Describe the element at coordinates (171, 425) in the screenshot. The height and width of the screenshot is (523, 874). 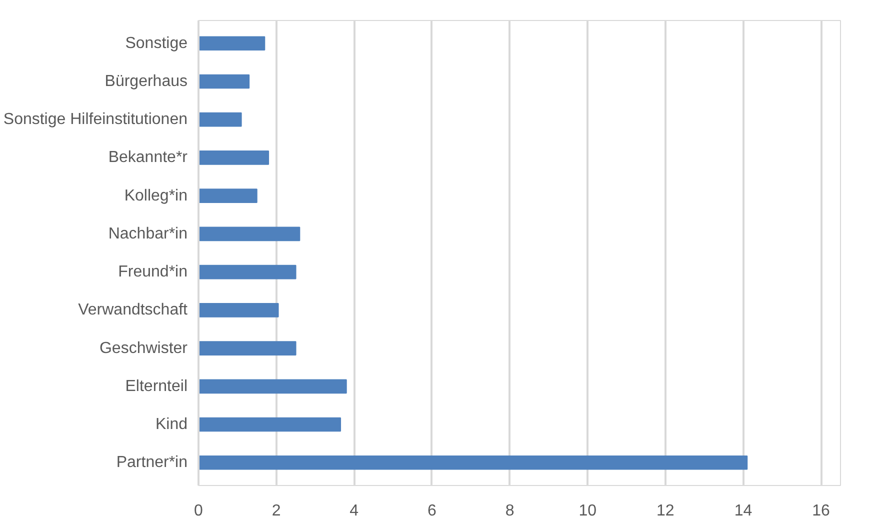
I see `y-tick-label: Kind` at that location.